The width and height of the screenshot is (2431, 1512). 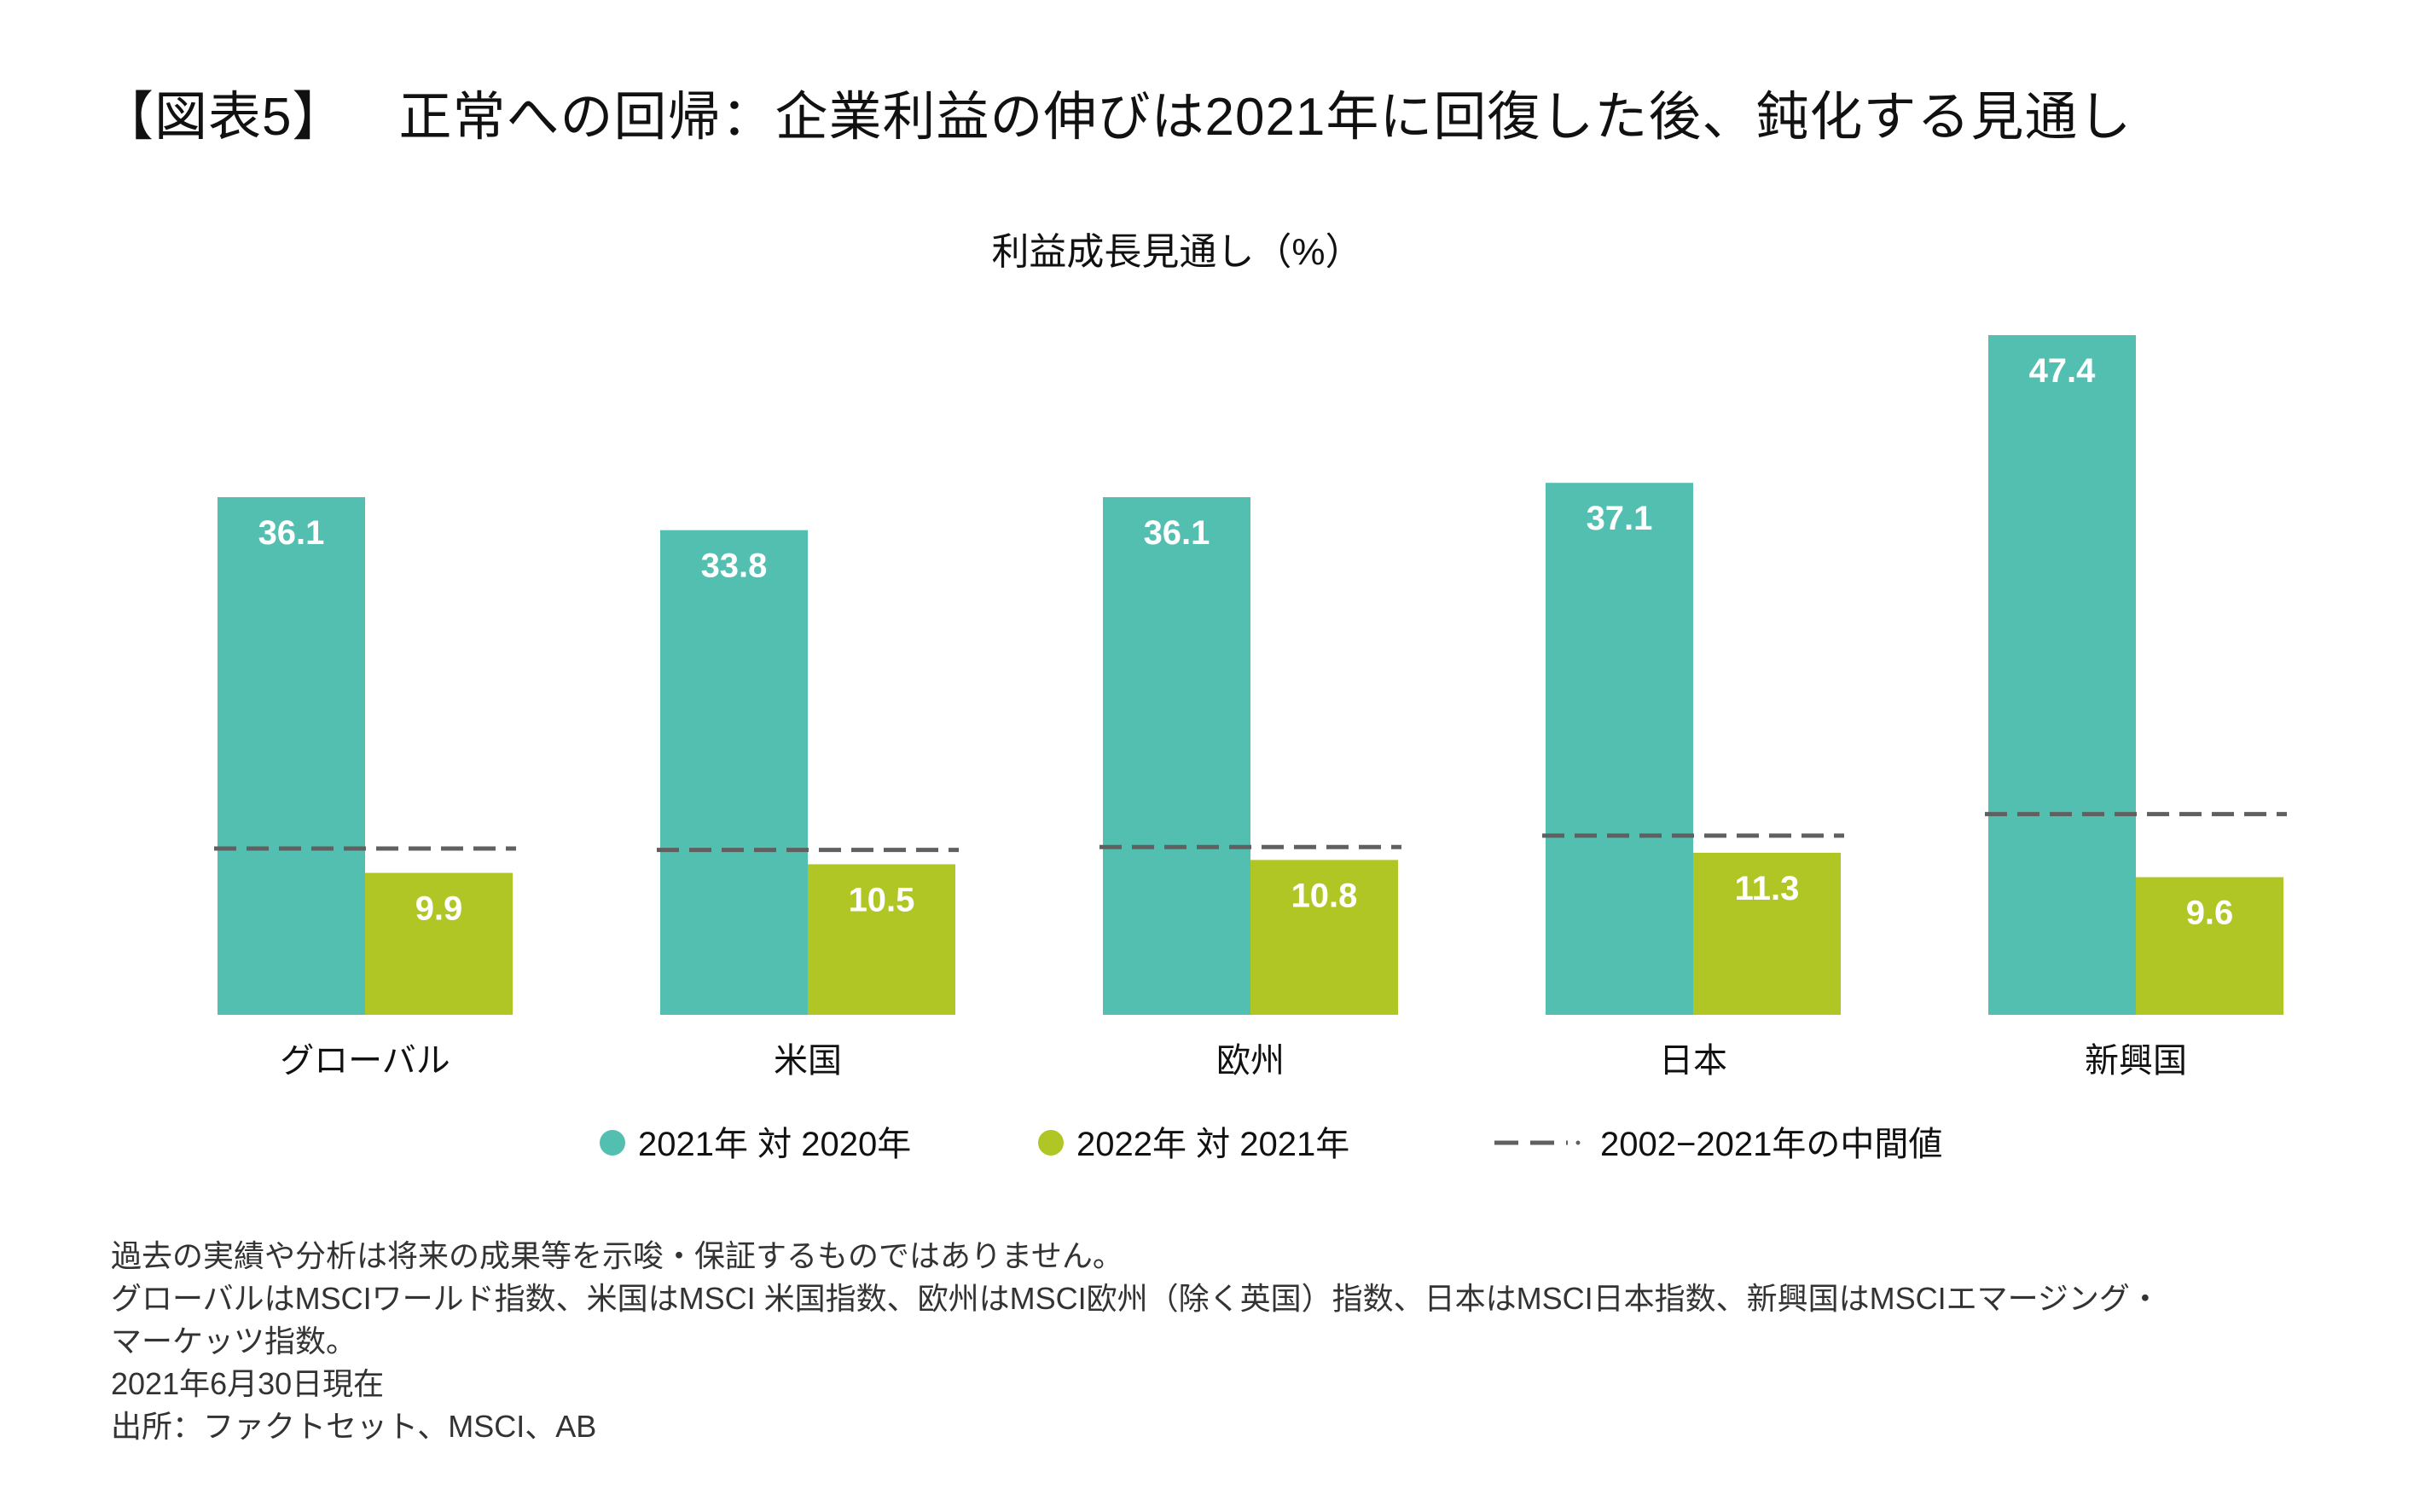 I want to click on category-label-4: 日本, so click(x=1693, y=1061).